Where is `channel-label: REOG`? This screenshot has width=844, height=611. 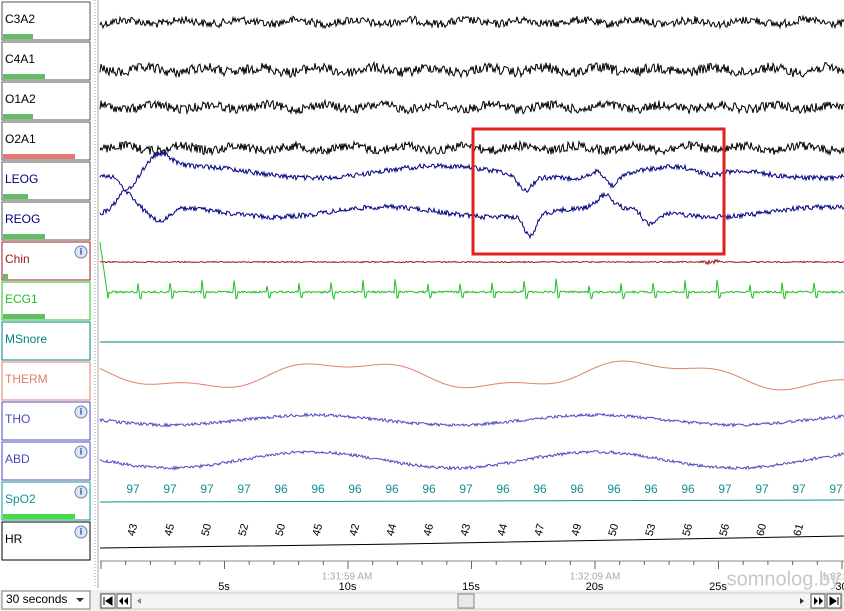 channel-label: REOG is located at coordinates (22, 219).